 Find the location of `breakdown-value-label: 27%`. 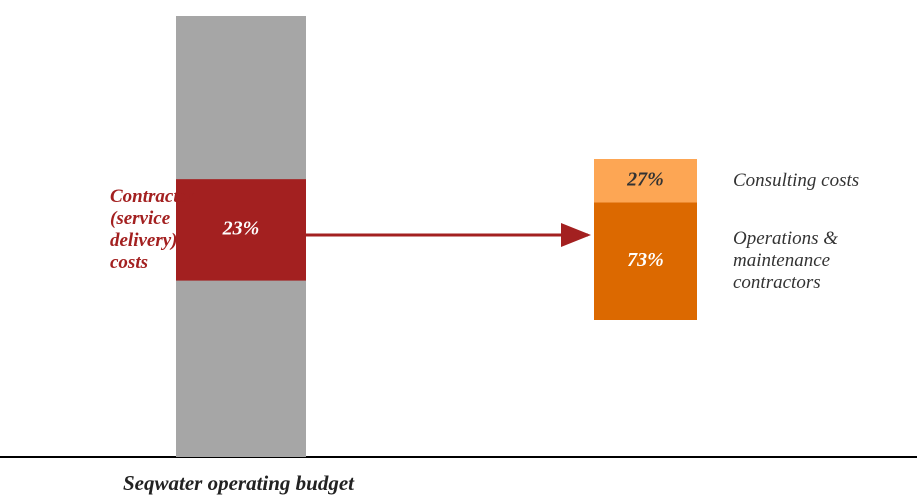

breakdown-value-label: 27% is located at coordinates (645, 179).